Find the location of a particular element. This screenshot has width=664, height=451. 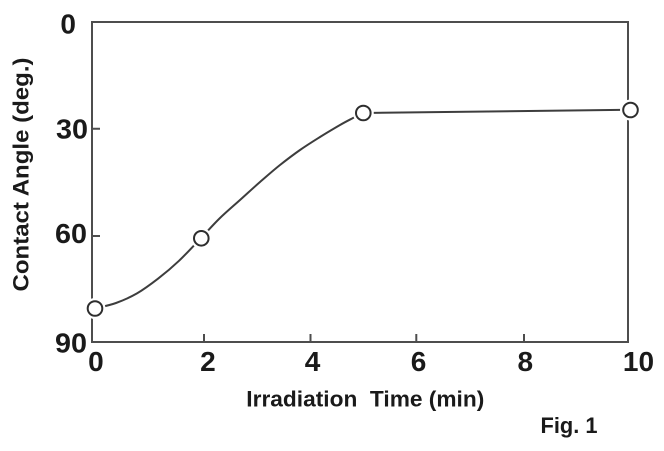

svg-text: Irradiation Time (min) is located at coordinates (365, 398).